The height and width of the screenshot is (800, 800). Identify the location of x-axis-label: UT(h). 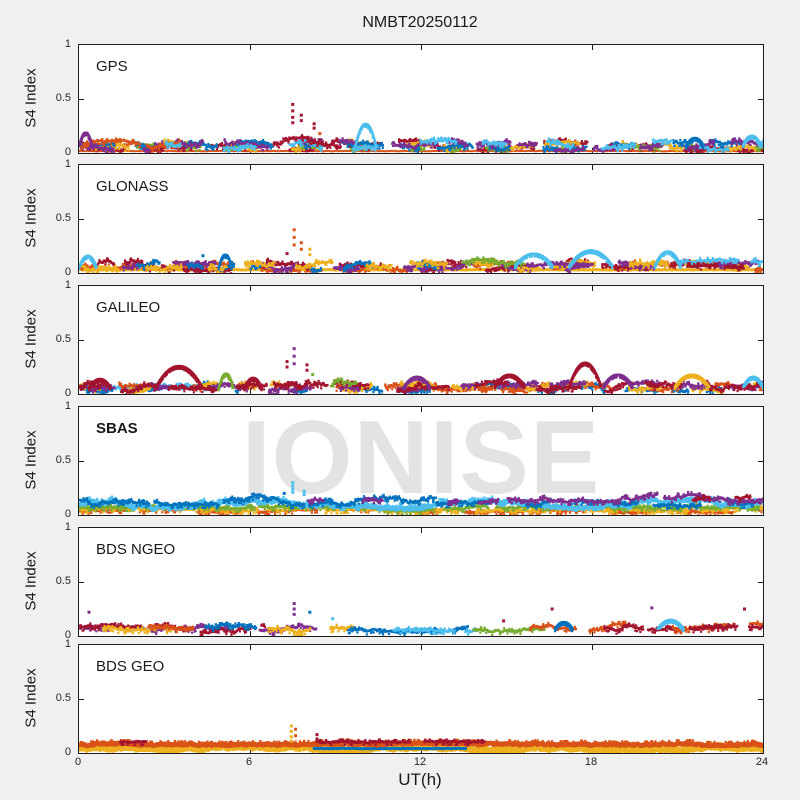
(420, 779).